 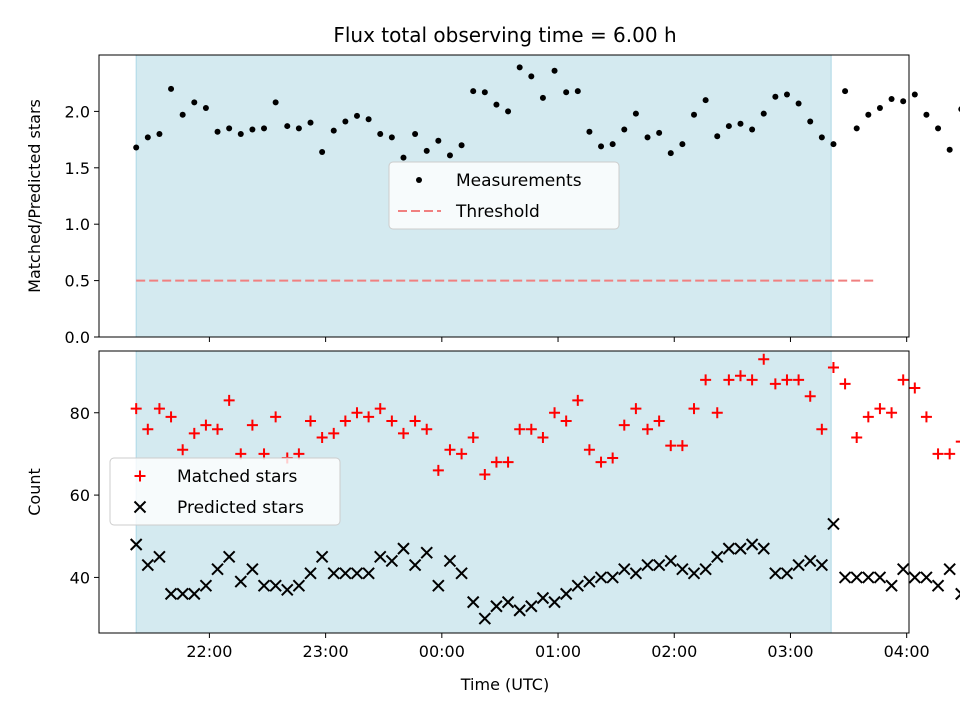 I want to click on y-tick-label: 1.0, so click(x=77, y=224).